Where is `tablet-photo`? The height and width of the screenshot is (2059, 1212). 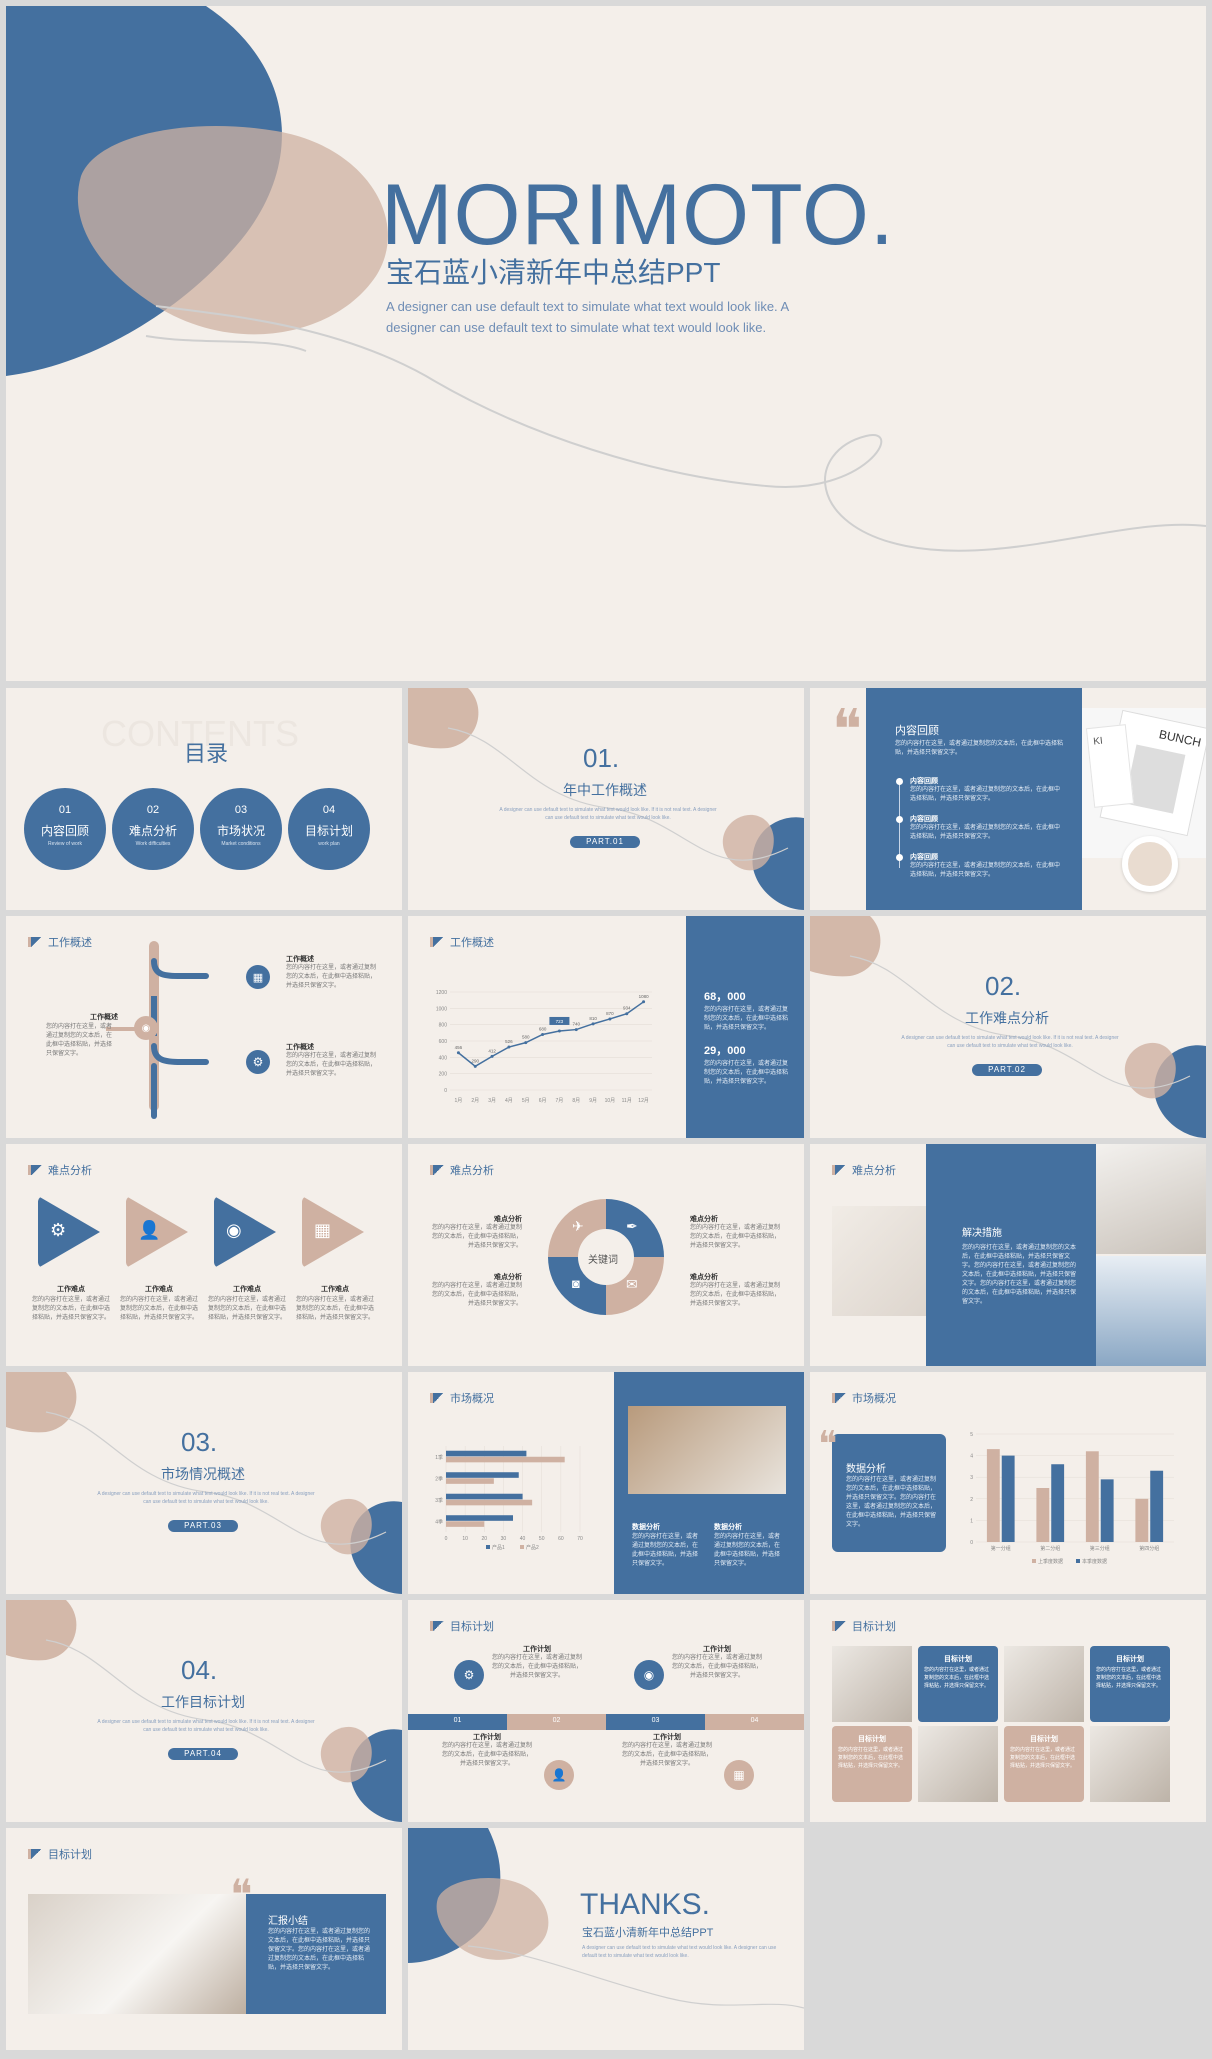
tablet-photo is located at coordinates (1151, 1199).